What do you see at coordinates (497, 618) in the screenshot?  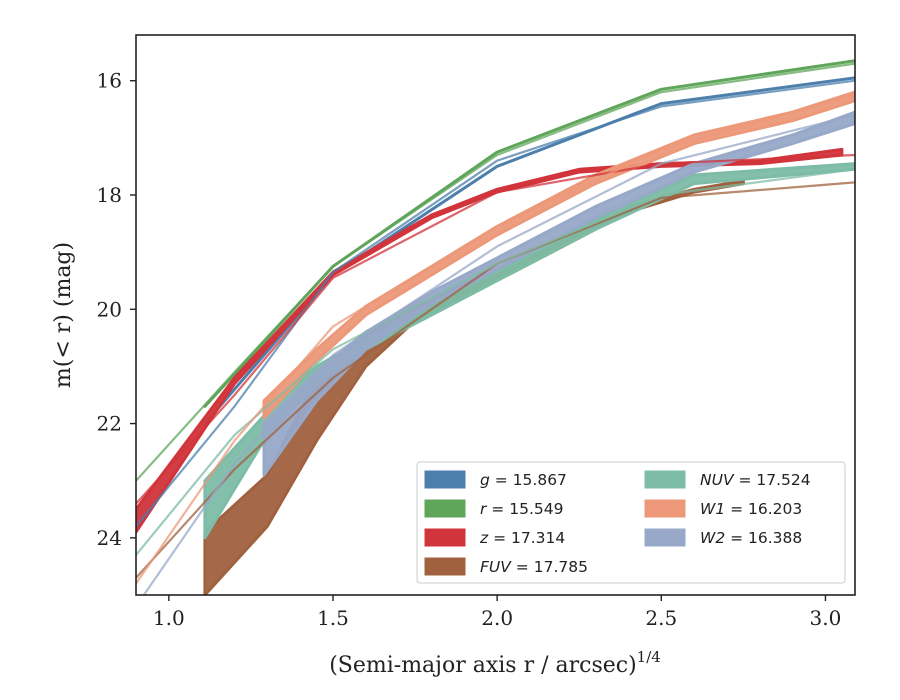 I see `x-tick-label: 2.0` at bounding box center [497, 618].